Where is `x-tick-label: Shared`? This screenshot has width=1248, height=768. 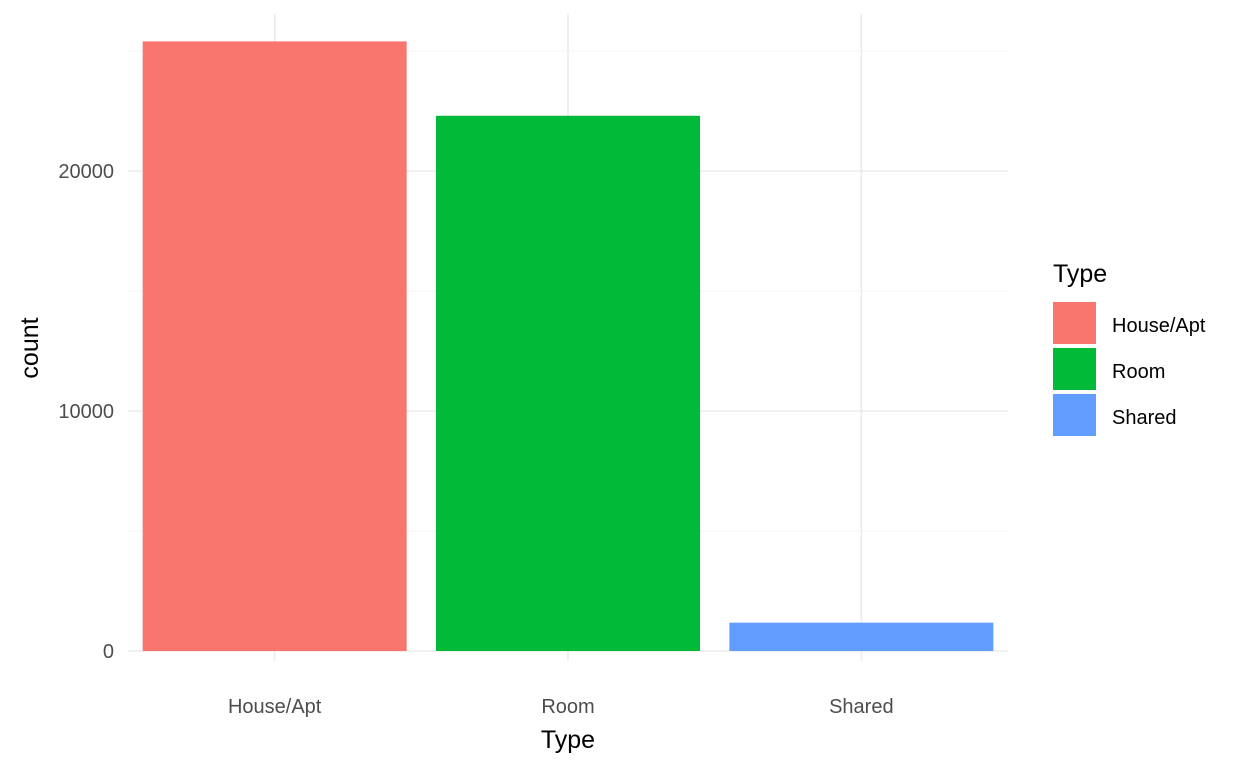
x-tick-label: Shared is located at coordinates (861, 707).